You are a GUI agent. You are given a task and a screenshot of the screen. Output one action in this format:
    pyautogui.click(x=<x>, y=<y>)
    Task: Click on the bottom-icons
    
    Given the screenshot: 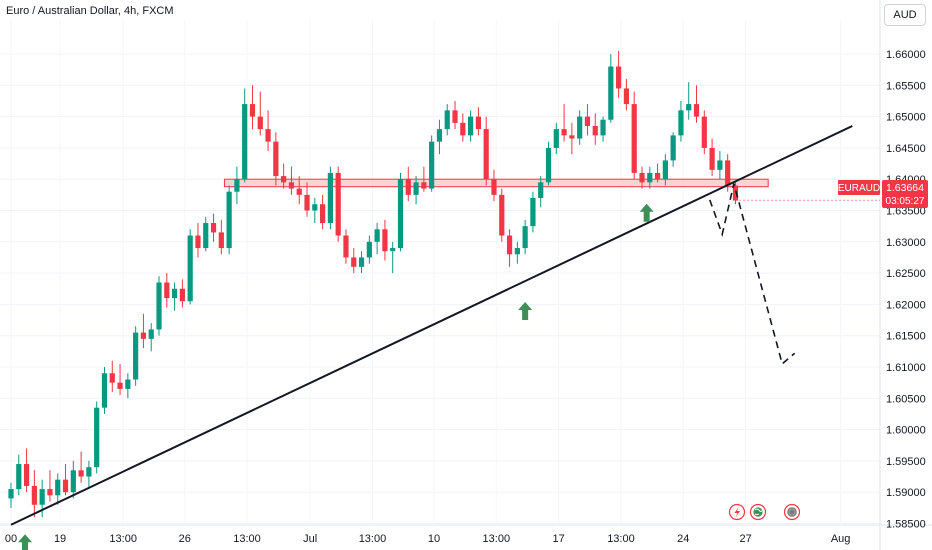 What is the action you would take?
    pyautogui.click(x=764, y=512)
    